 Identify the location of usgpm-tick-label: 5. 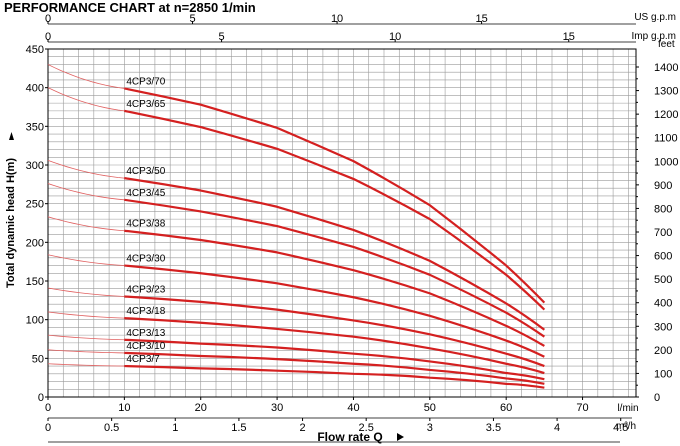
(192, 19).